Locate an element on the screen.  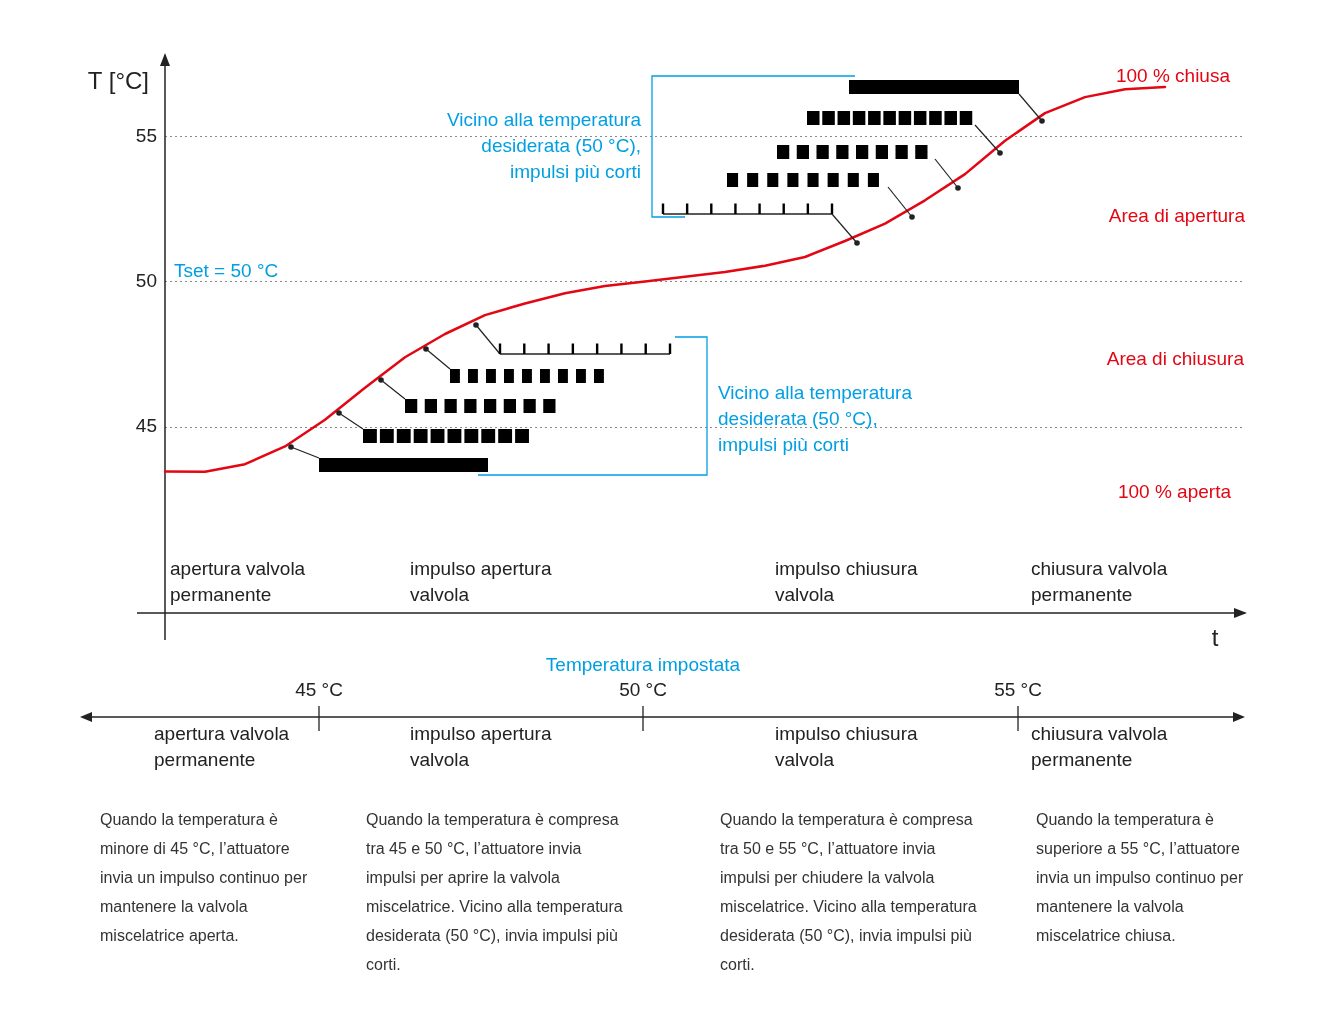
text: Temperatura impostata is located at coordinates (643, 665).